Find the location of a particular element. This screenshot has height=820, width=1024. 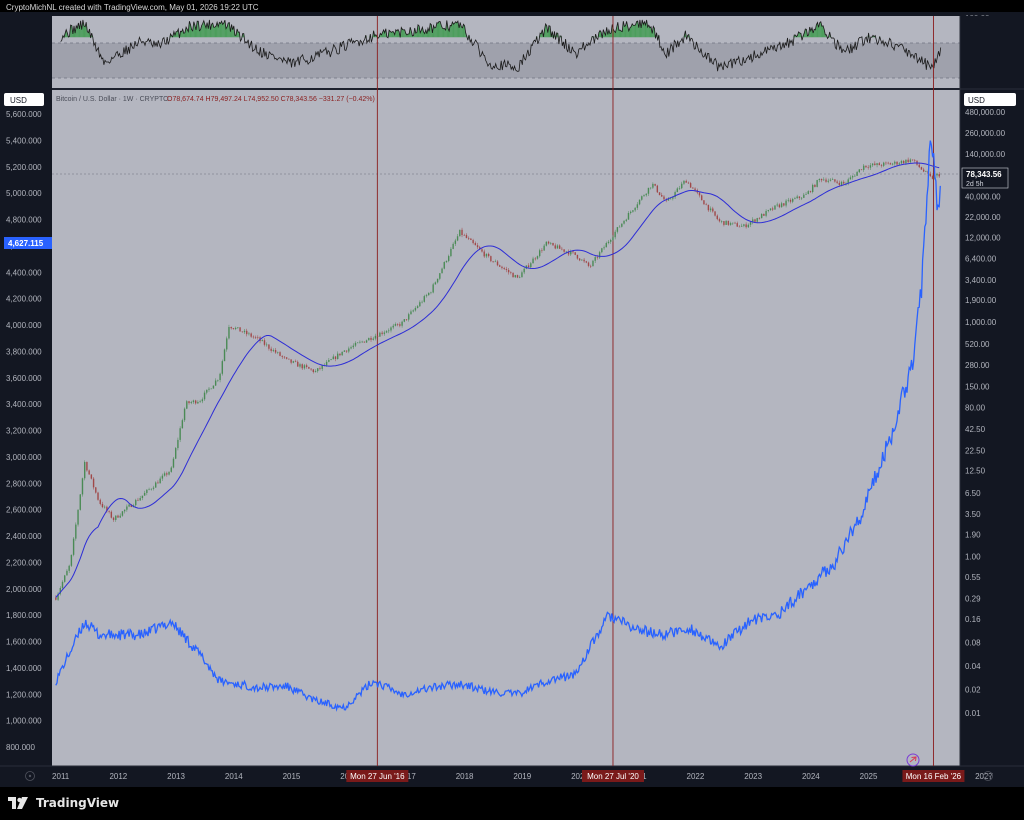

scroll-to-realtime-icon is located at coordinates (913, 760).